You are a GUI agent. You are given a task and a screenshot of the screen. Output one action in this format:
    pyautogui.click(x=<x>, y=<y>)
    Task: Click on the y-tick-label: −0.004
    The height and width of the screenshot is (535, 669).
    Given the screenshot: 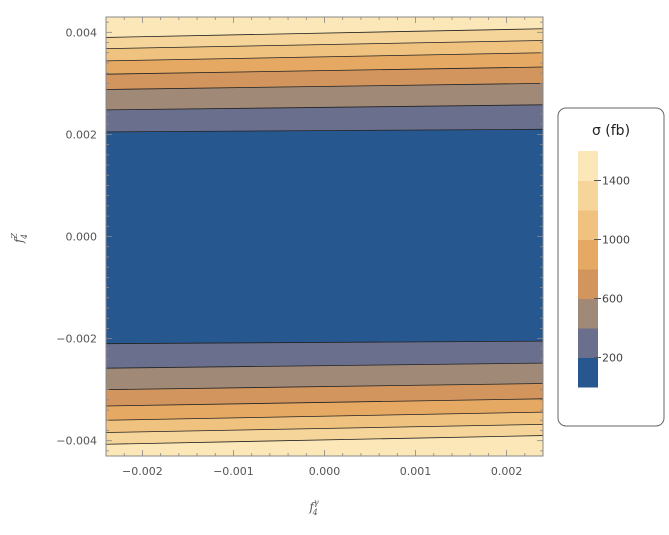 What is the action you would take?
    pyautogui.click(x=76, y=441)
    